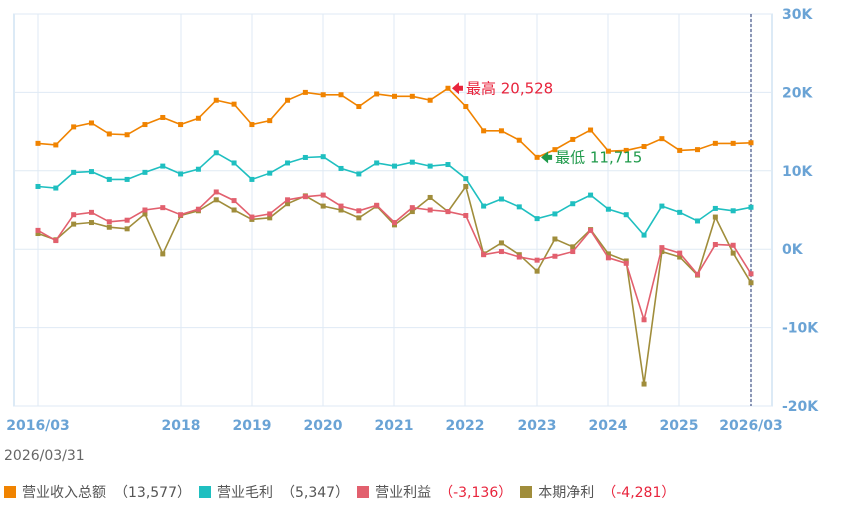 The image size is (841, 510). I want to click on legend-item-operating-profit: 营业利益 （-3,136）, so click(434, 492).